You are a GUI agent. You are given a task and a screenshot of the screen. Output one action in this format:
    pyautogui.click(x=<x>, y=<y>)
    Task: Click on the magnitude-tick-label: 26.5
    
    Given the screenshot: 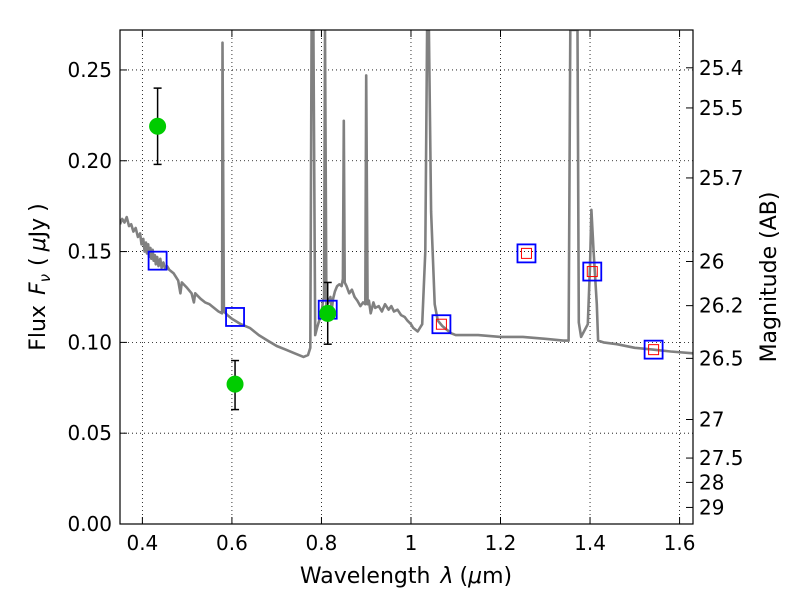 What is the action you would take?
    pyautogui.click(x=721, y=358)
    